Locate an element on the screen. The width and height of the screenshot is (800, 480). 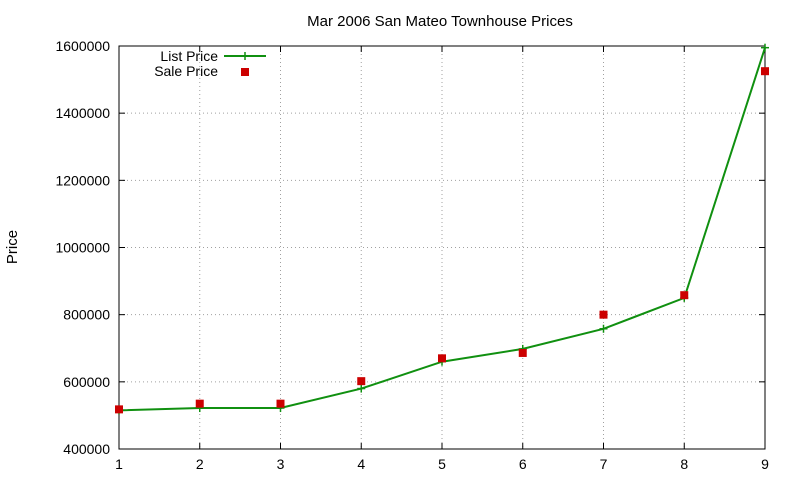
legend-marker-sale-price is located at coordinates (245, 72).